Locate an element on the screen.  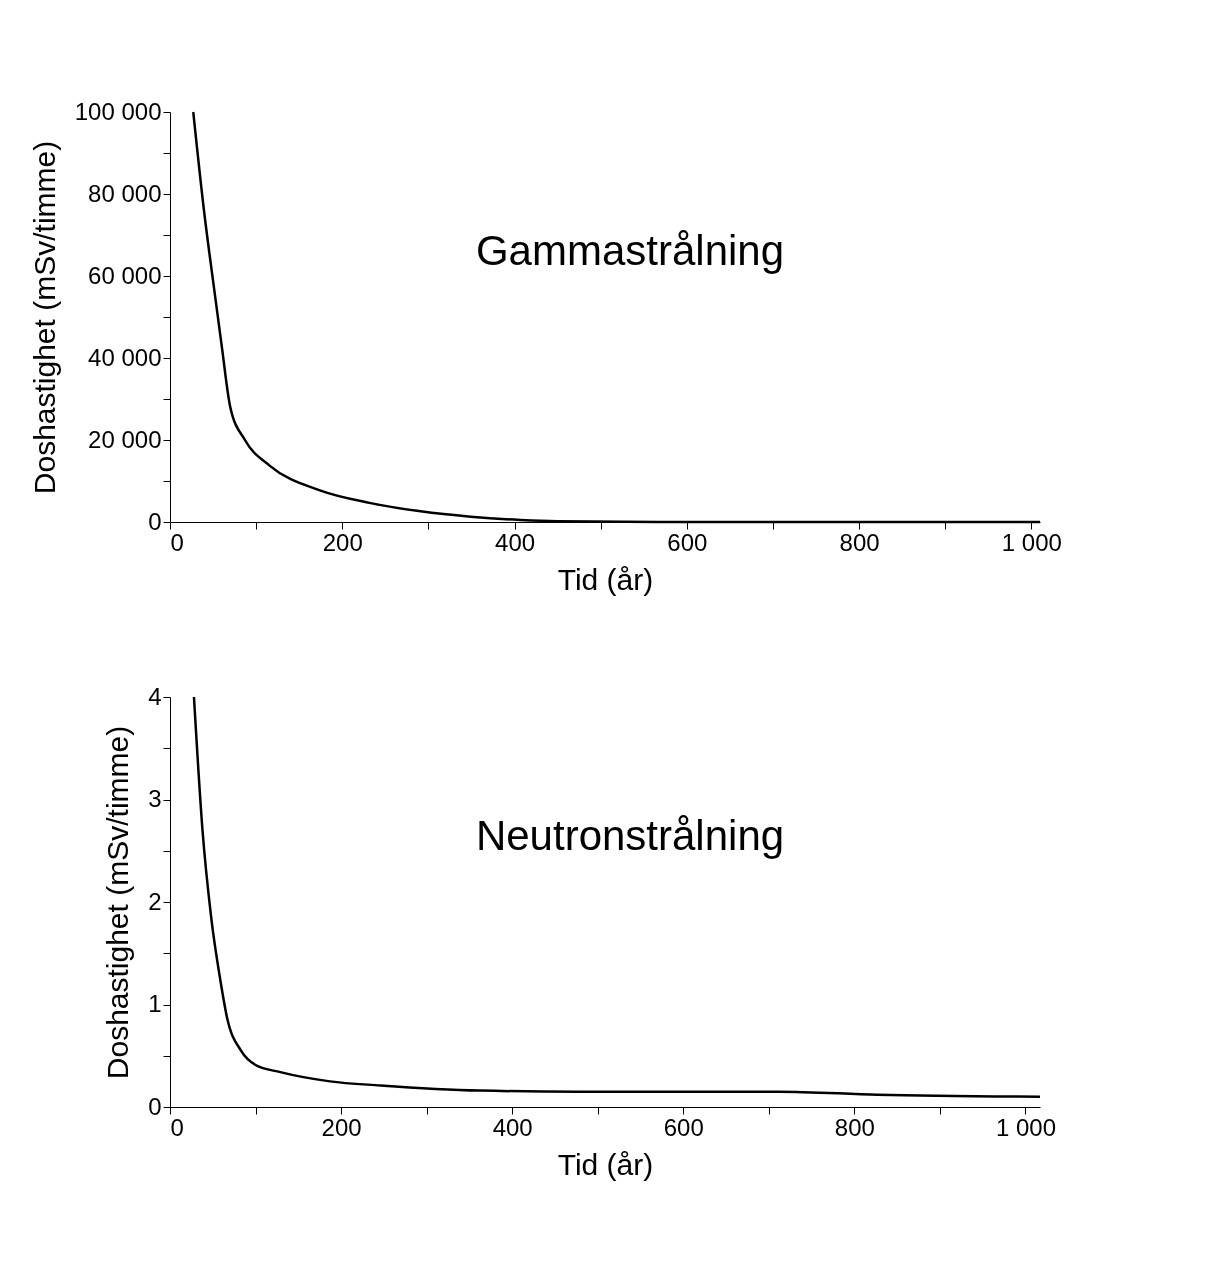
y-tick-label: 2 is located at coordinates (155, 901).